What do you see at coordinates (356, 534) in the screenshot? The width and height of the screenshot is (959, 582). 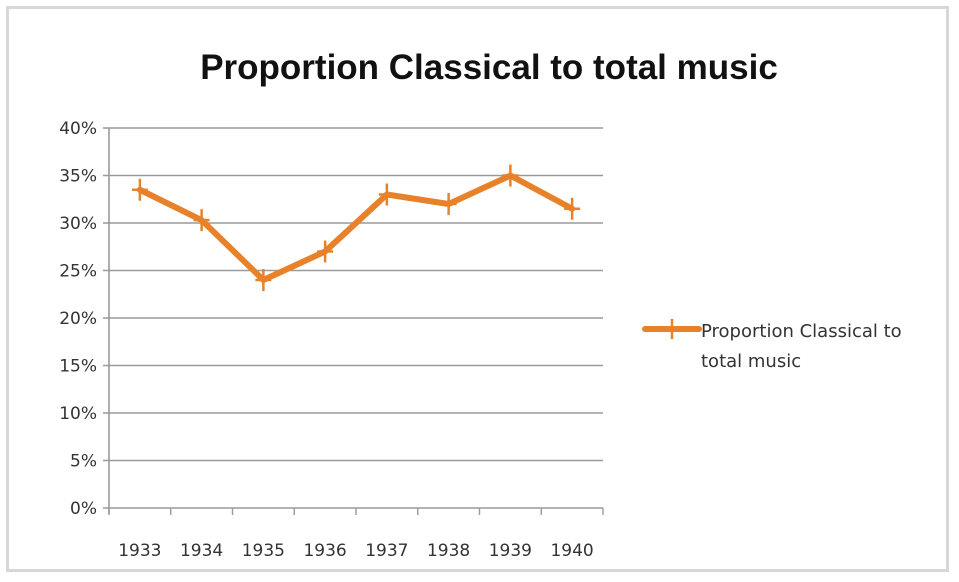 I see `x-axis-ticks: 1933 1934 1935 1936 1937 1938 1939 1940` at bounding box center [356, 534].